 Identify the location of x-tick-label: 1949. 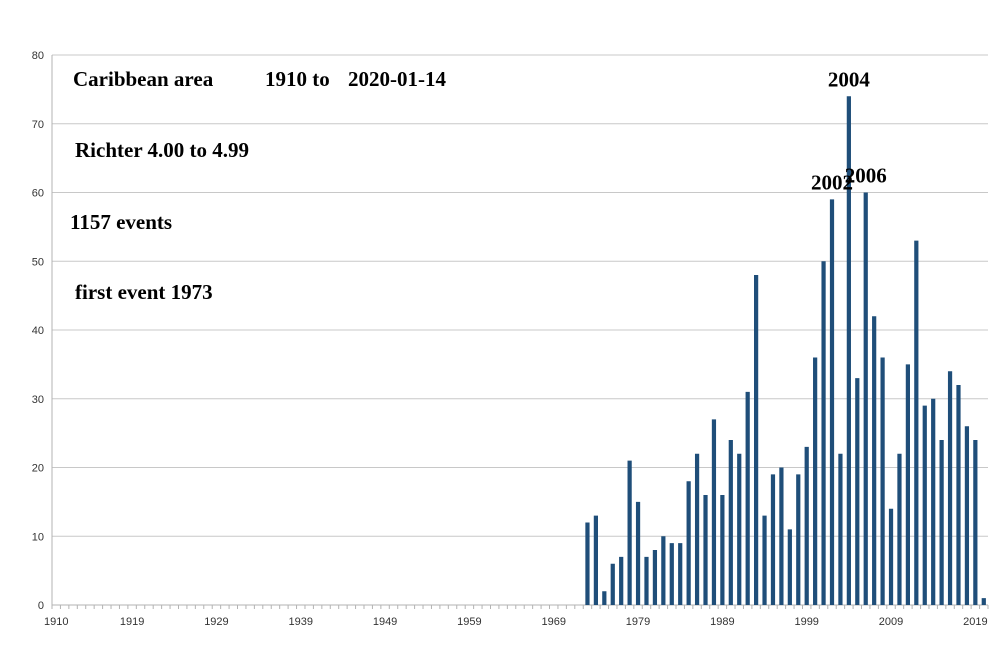
(385, 622).